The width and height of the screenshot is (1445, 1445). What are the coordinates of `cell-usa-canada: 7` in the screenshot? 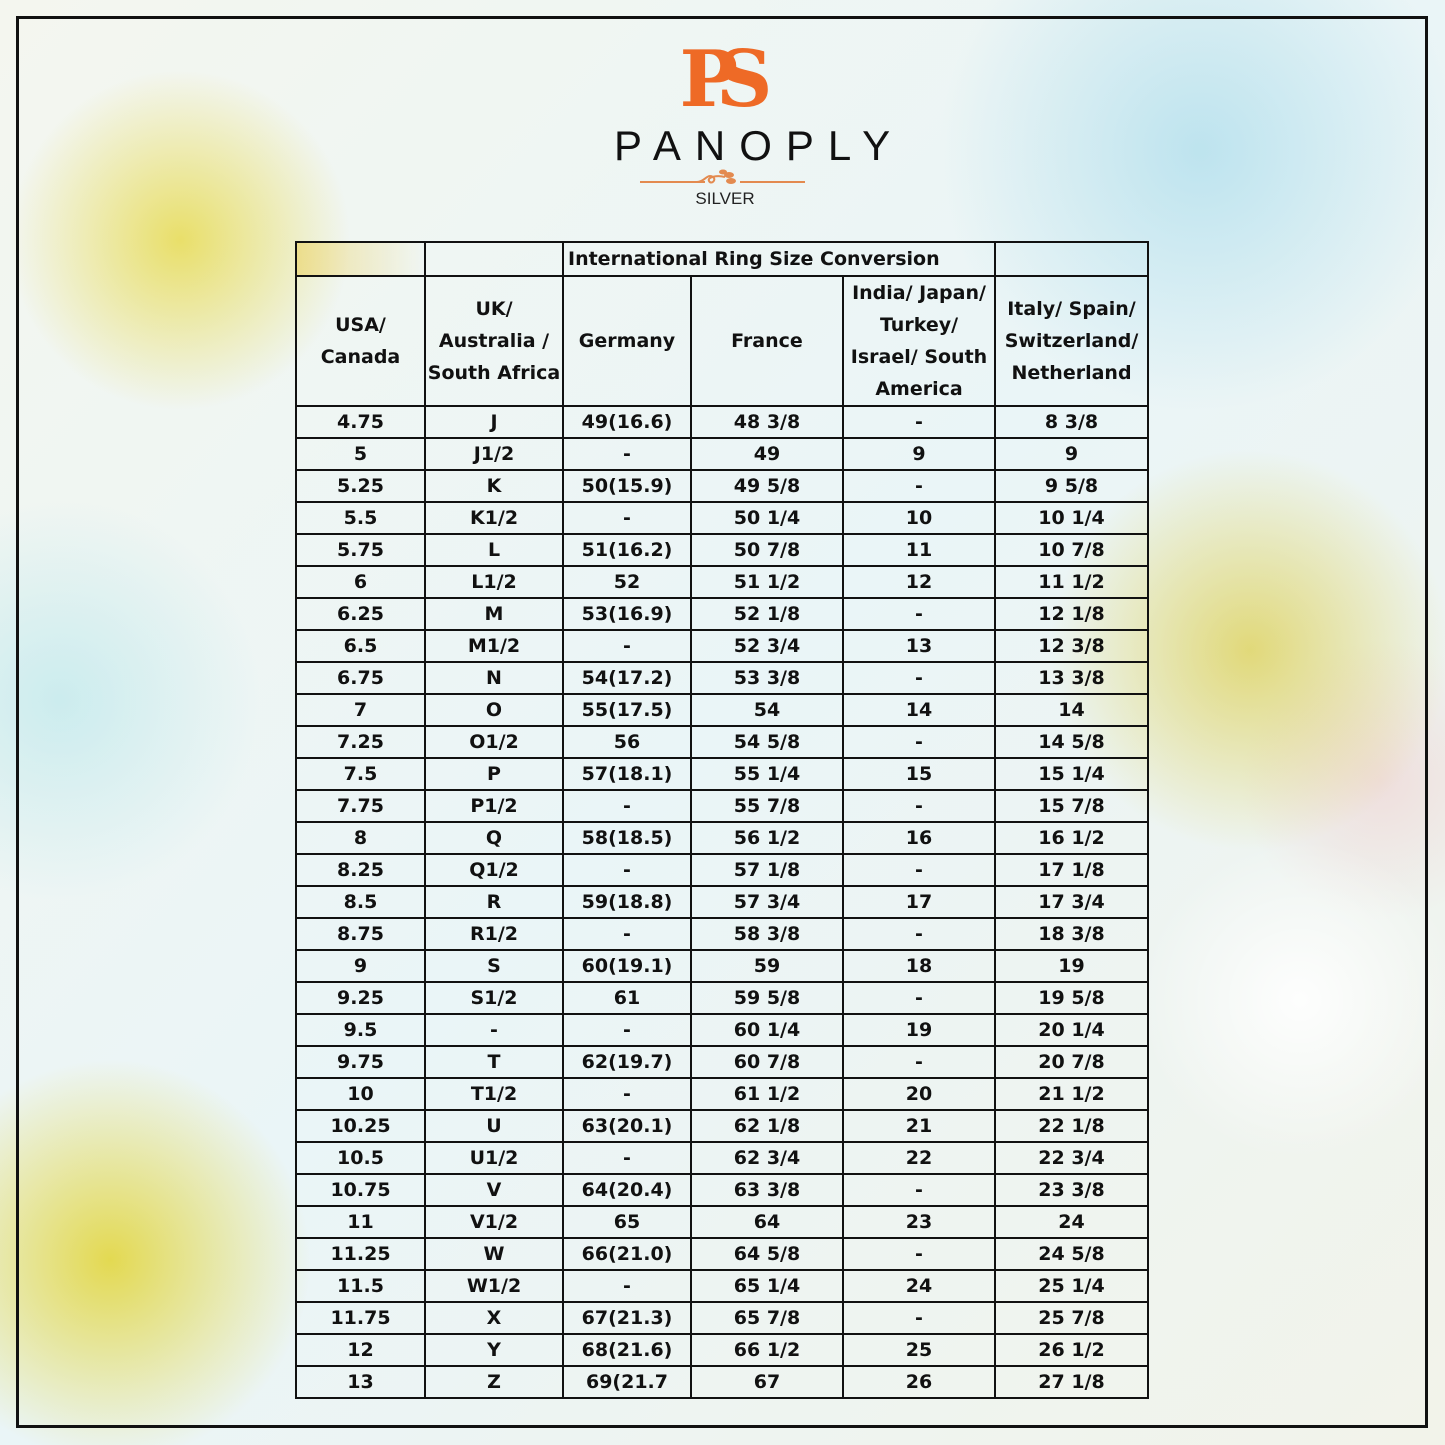 It's located at (360, 710).